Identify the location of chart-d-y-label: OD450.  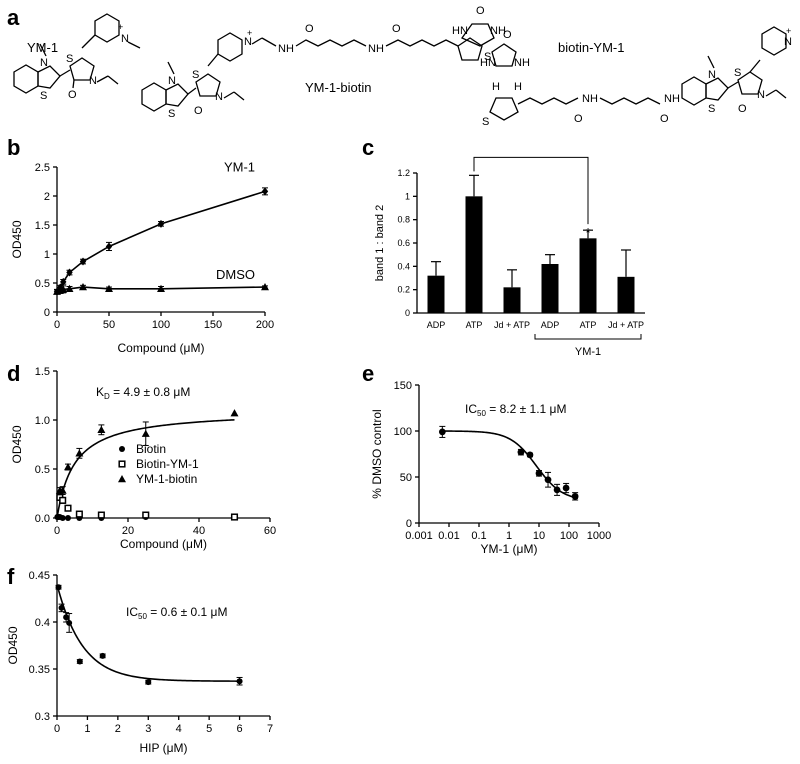
(17, 444).